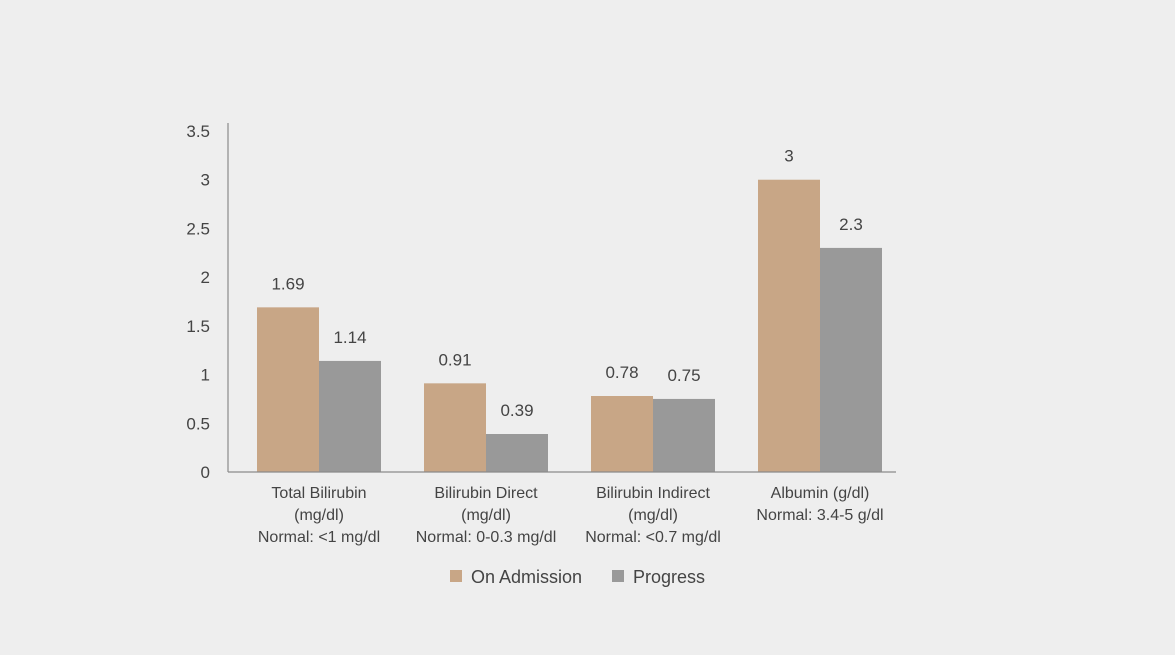  What do you see at coordinates (205, 472) in the screenshot?
I see `y-tick-label: 0` at bounding box center [205, 472].